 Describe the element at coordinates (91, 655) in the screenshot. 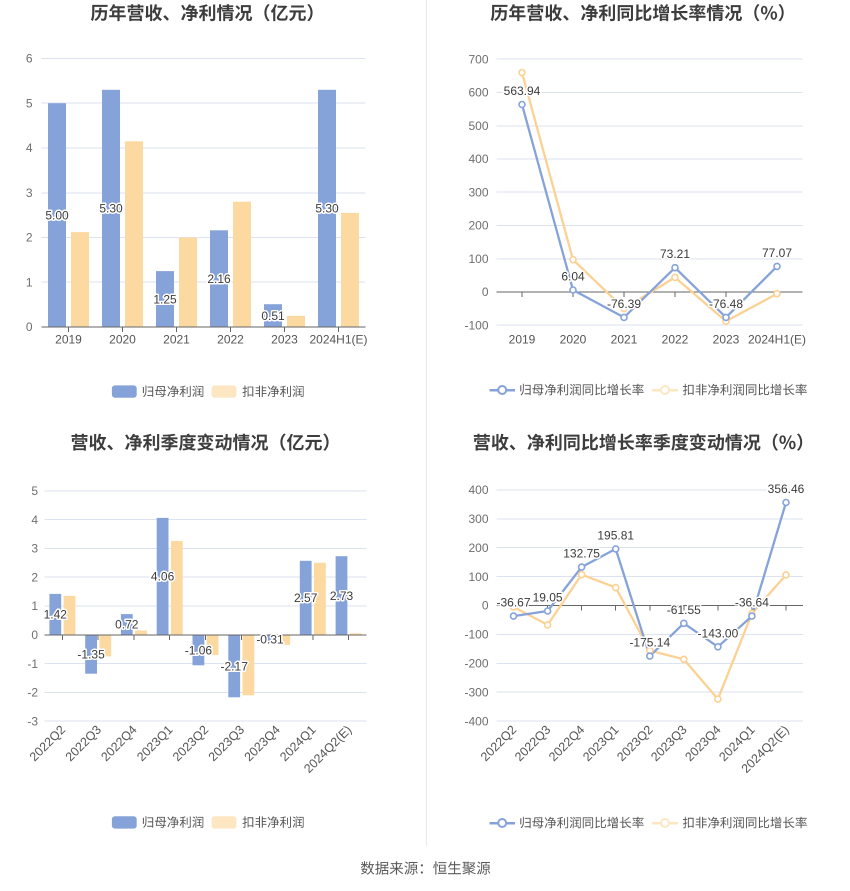

I see `svg-text: -1.35` at that location.